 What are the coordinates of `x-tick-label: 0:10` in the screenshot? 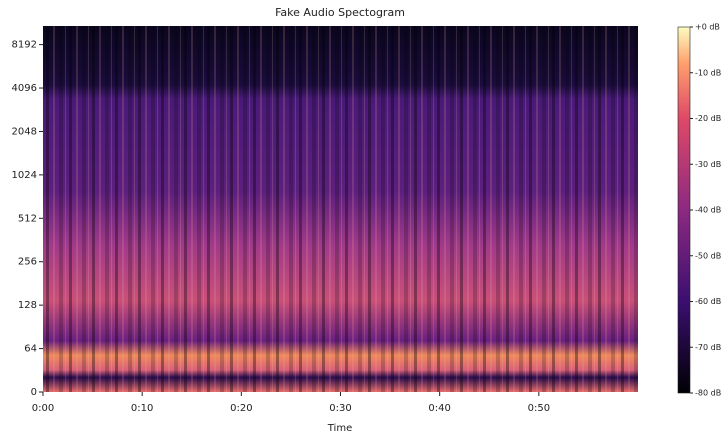 It's located at (142, 408).